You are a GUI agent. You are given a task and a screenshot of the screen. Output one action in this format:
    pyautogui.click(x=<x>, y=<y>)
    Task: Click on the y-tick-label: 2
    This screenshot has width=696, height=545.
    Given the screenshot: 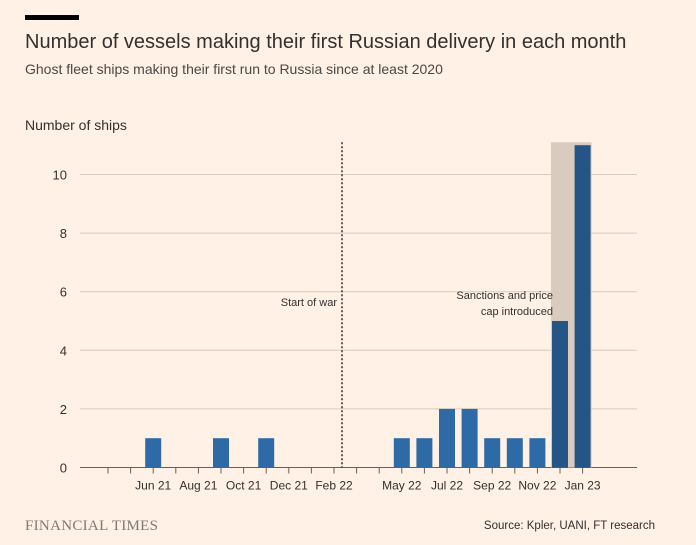 What is the action you would take?
    pyautogui.click(x=63, y=409)
    